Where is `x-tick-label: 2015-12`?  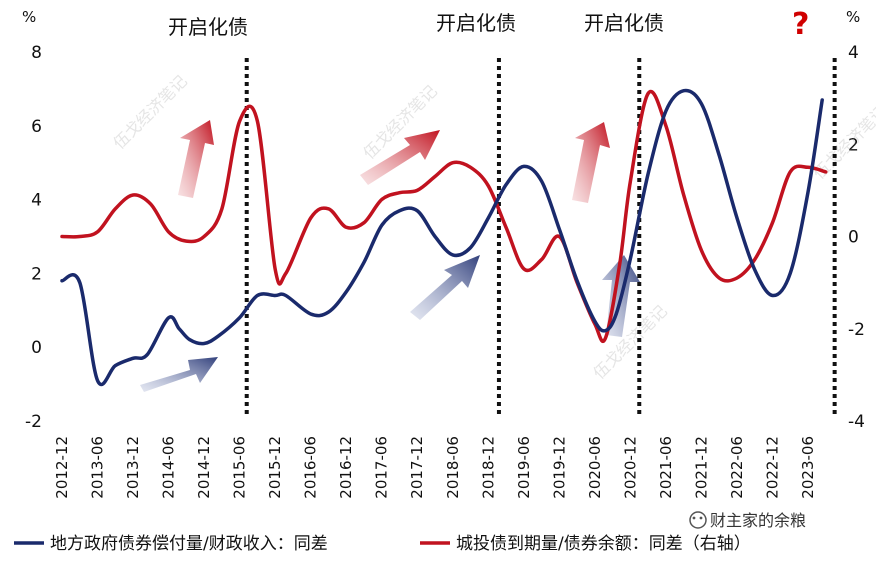 x-tick-label: 2015-12 is located at coordinates (275, 467).